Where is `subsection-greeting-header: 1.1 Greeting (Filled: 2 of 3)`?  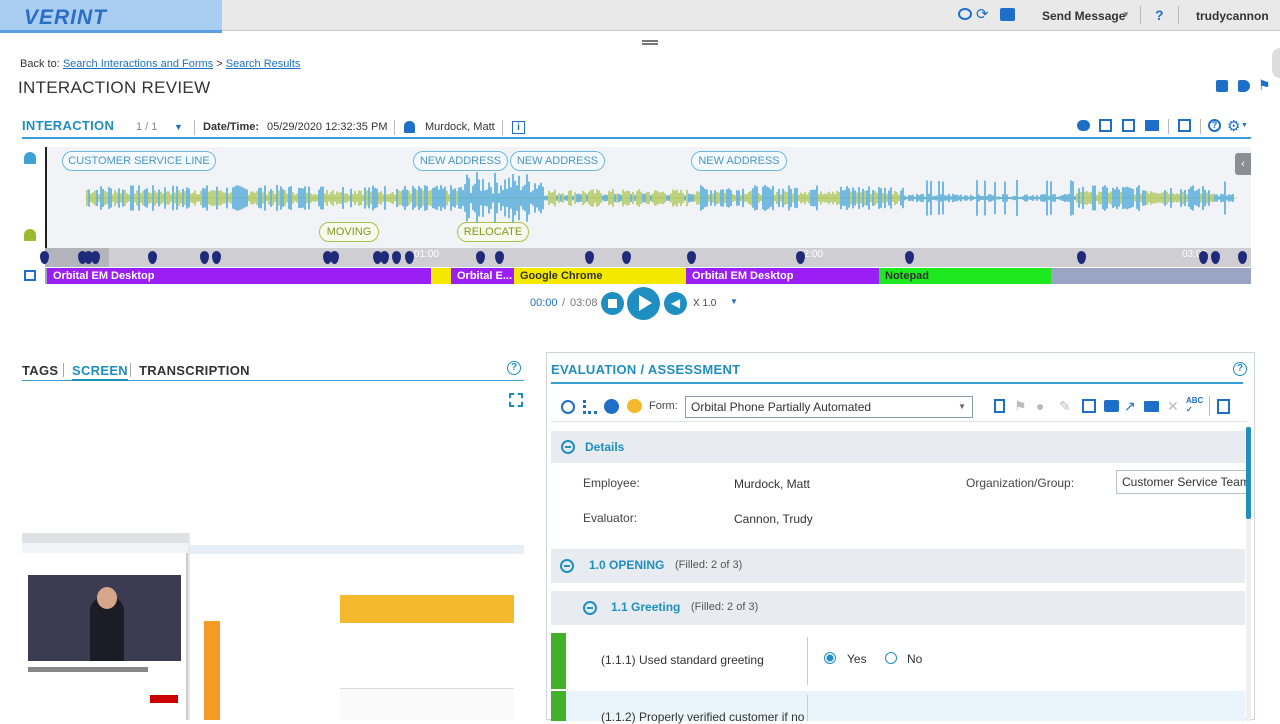 subsection-greeting-header: 1.1 Greeting (Filled: 2 of 3) is located at coordinates (898, 608).